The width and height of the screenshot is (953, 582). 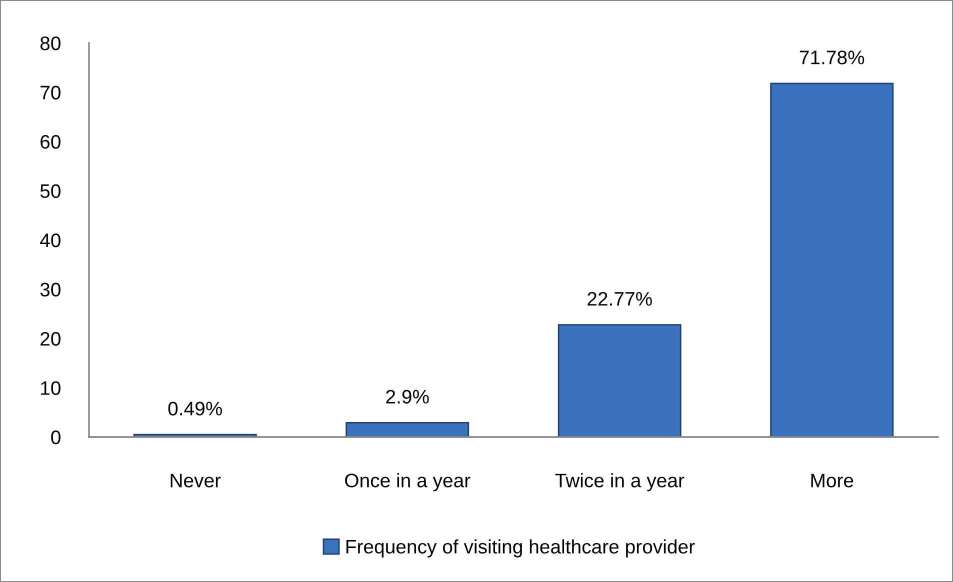 What do you see at coordinates (50, 339) in the screenshot?
I see `y-tick-label: 20` at bounding box center [50, 339].